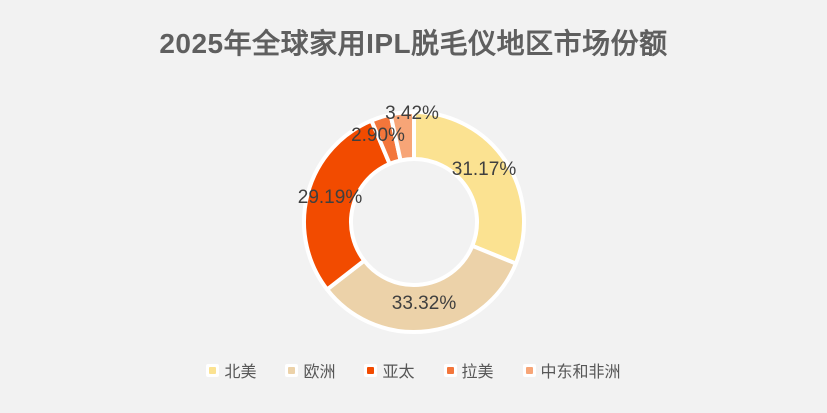  I want to click on legend-label: 亚太, so click(398, 372).